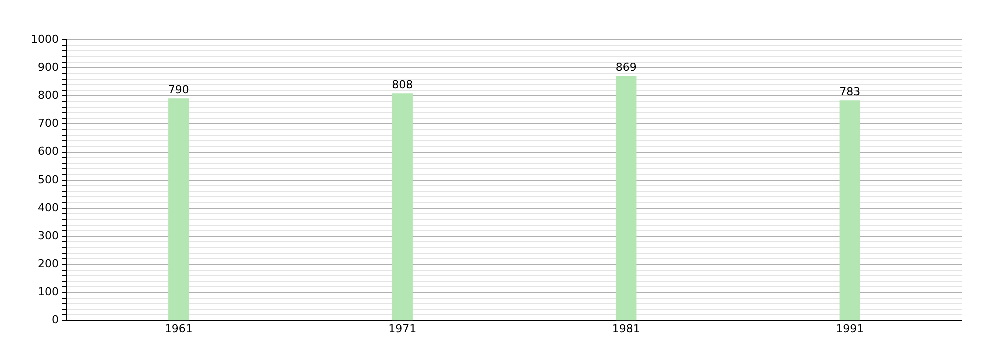 The height and width of the screenshot is (360, 1000). Describe the element at coordinates (48, 67) in the screenshot. I see `y-tick-label: 900` at that location.